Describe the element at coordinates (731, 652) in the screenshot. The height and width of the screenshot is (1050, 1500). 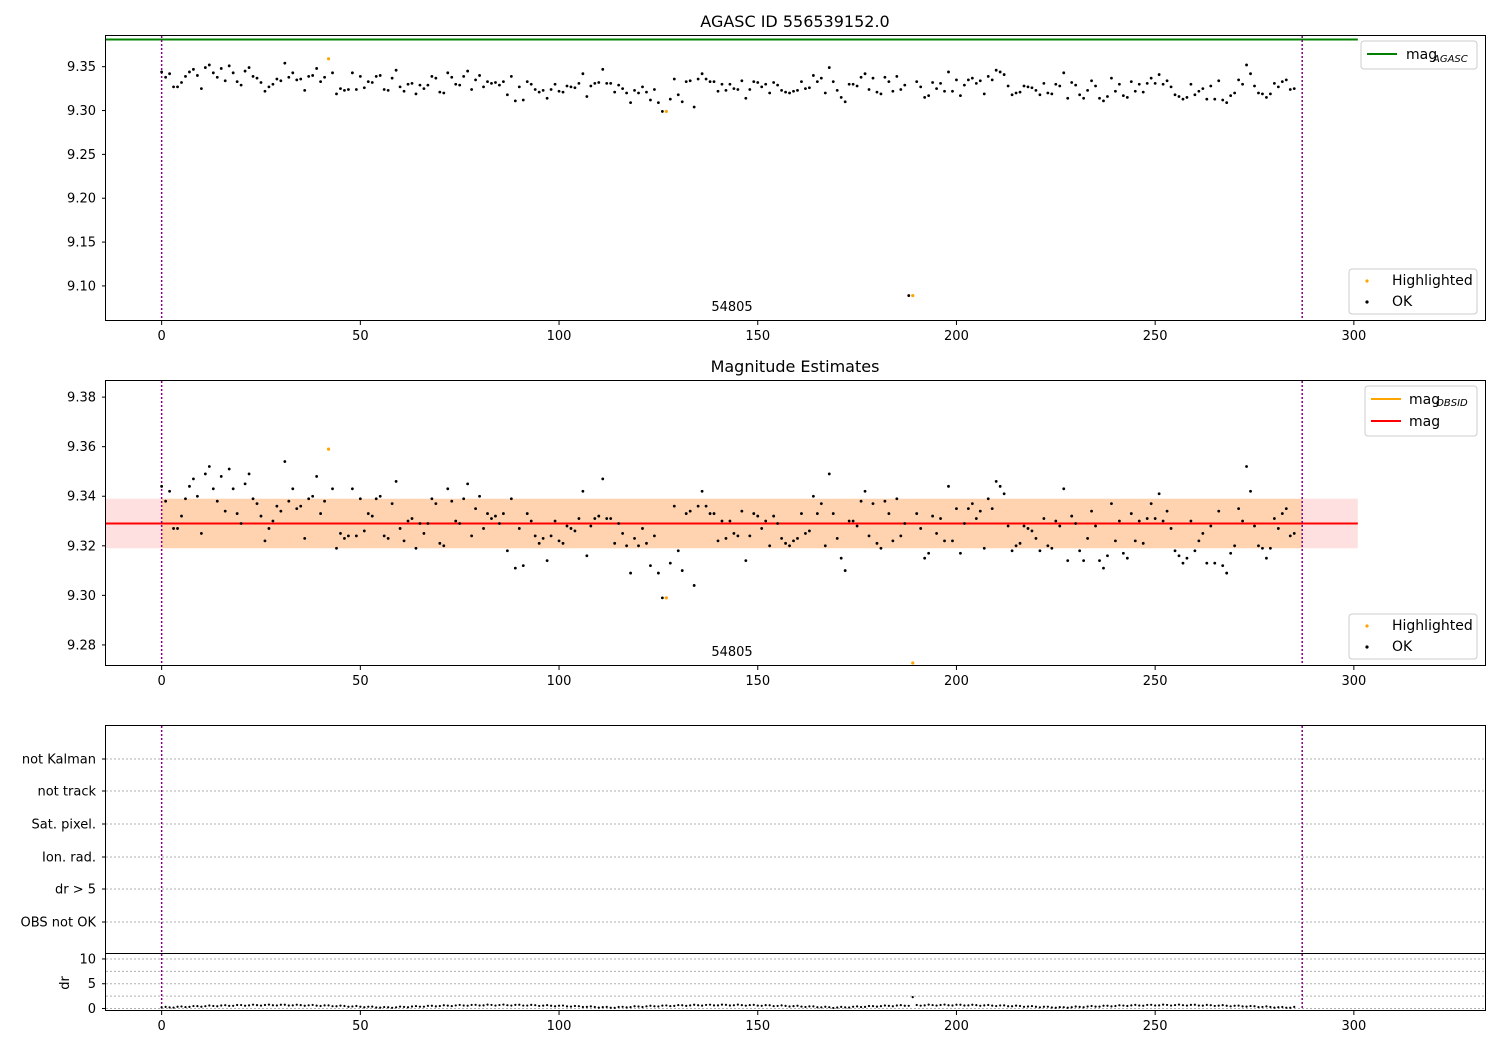
I see `magest-obsid-annotation: 54805` at that location.